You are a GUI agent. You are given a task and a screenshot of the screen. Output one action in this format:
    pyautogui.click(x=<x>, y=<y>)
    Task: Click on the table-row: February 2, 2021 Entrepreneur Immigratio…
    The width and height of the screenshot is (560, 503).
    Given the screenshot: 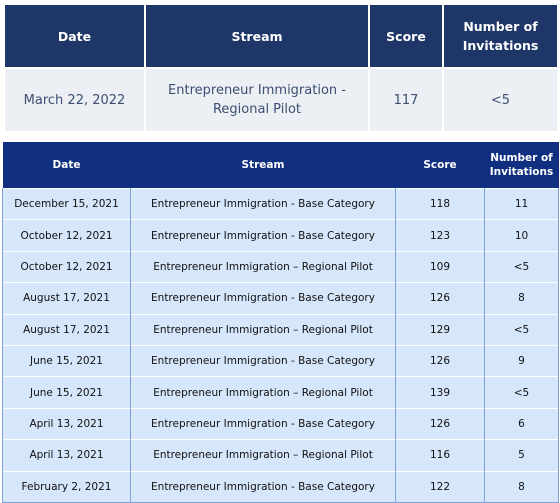 What is the action you would take?
    pyautogui.click(x=280, y=486)
    